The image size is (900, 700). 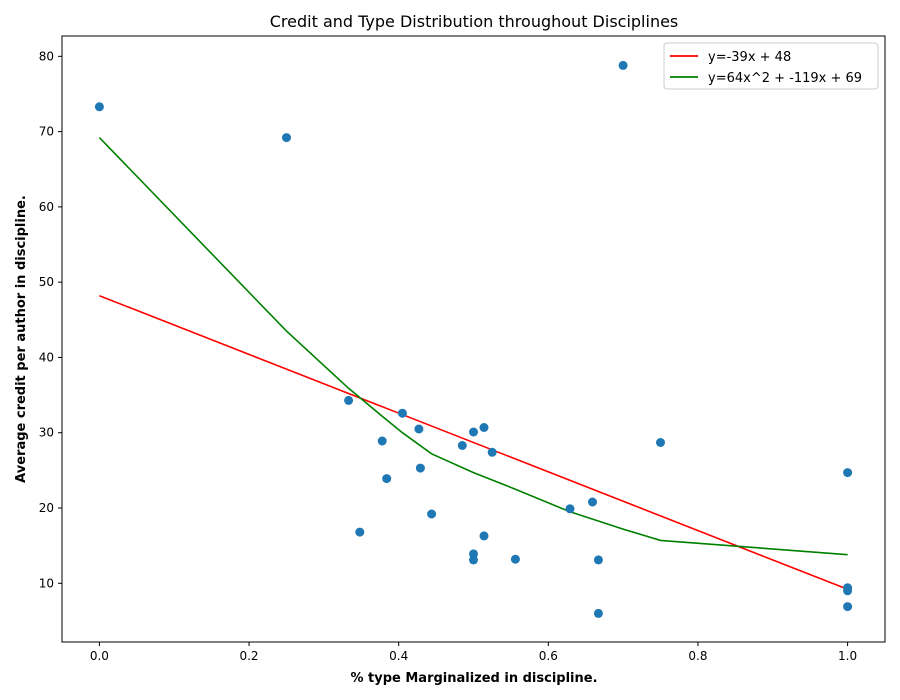 What do you see at coordinates (46, 56) in the screenshot?
I see `y-tick-label: 80` at bounding box center [46, 56].